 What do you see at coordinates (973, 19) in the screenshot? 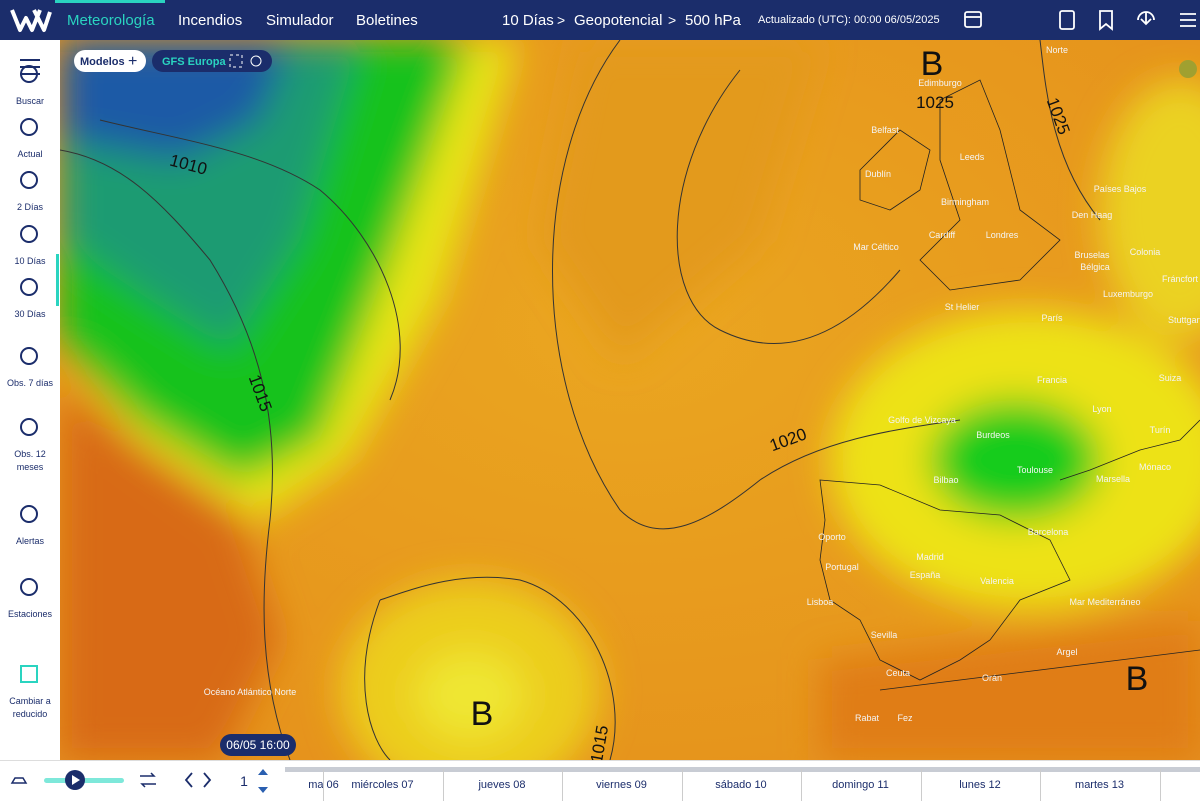
I see `calendar-icon` at bounding box center [973, 19].